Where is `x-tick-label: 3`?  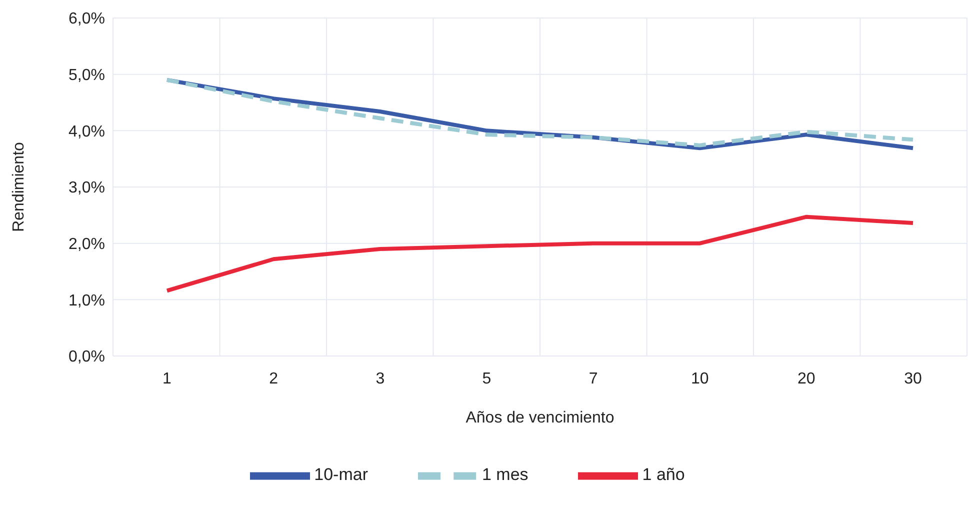
x-tick-label: 3 is located at coordinates (380, 379).